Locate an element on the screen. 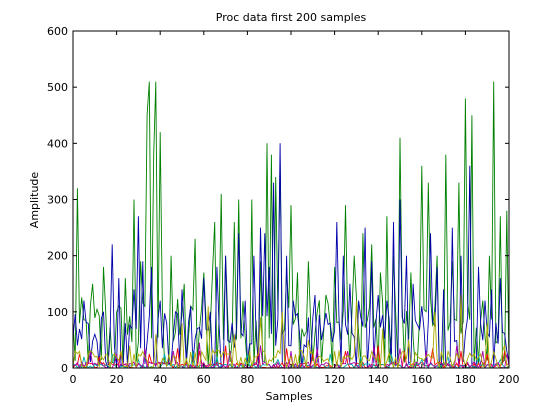 The height and width of the screenshot is (414, 560). x-tick-label: 0 is located at coordinates (73, 379).